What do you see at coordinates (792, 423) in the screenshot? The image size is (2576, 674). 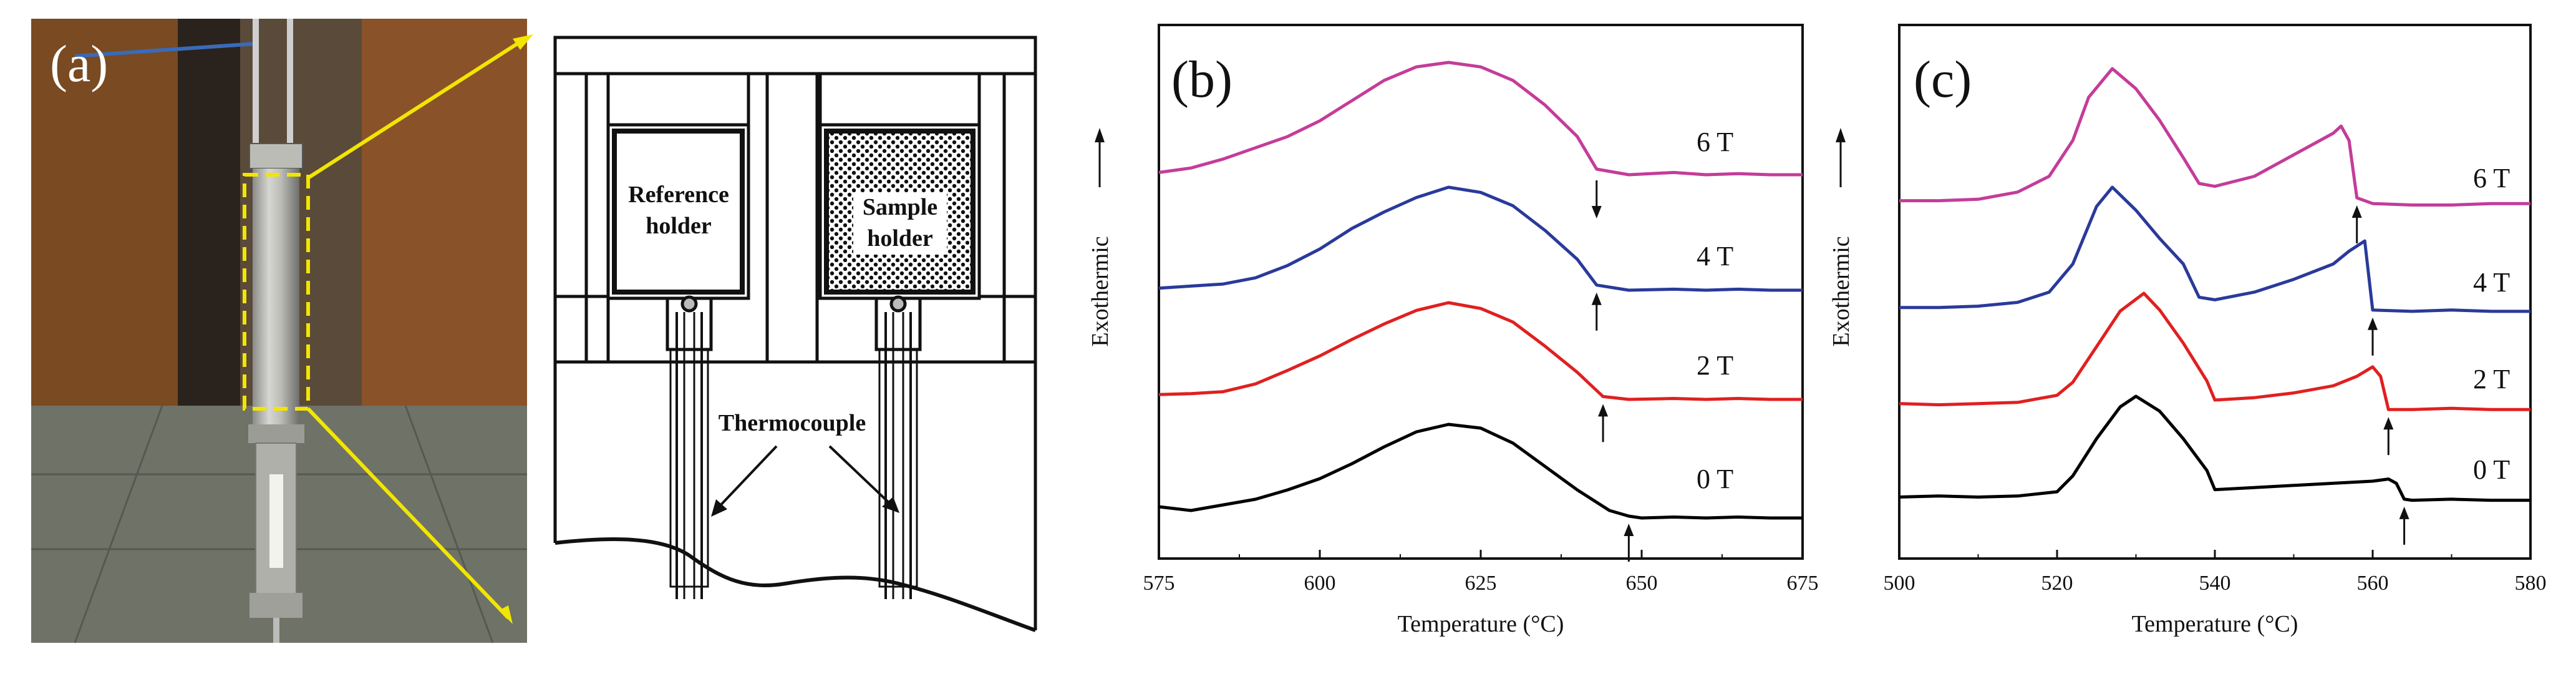 I see `thermocouple-label: Thermocouple` at bounding box center [792, 423].